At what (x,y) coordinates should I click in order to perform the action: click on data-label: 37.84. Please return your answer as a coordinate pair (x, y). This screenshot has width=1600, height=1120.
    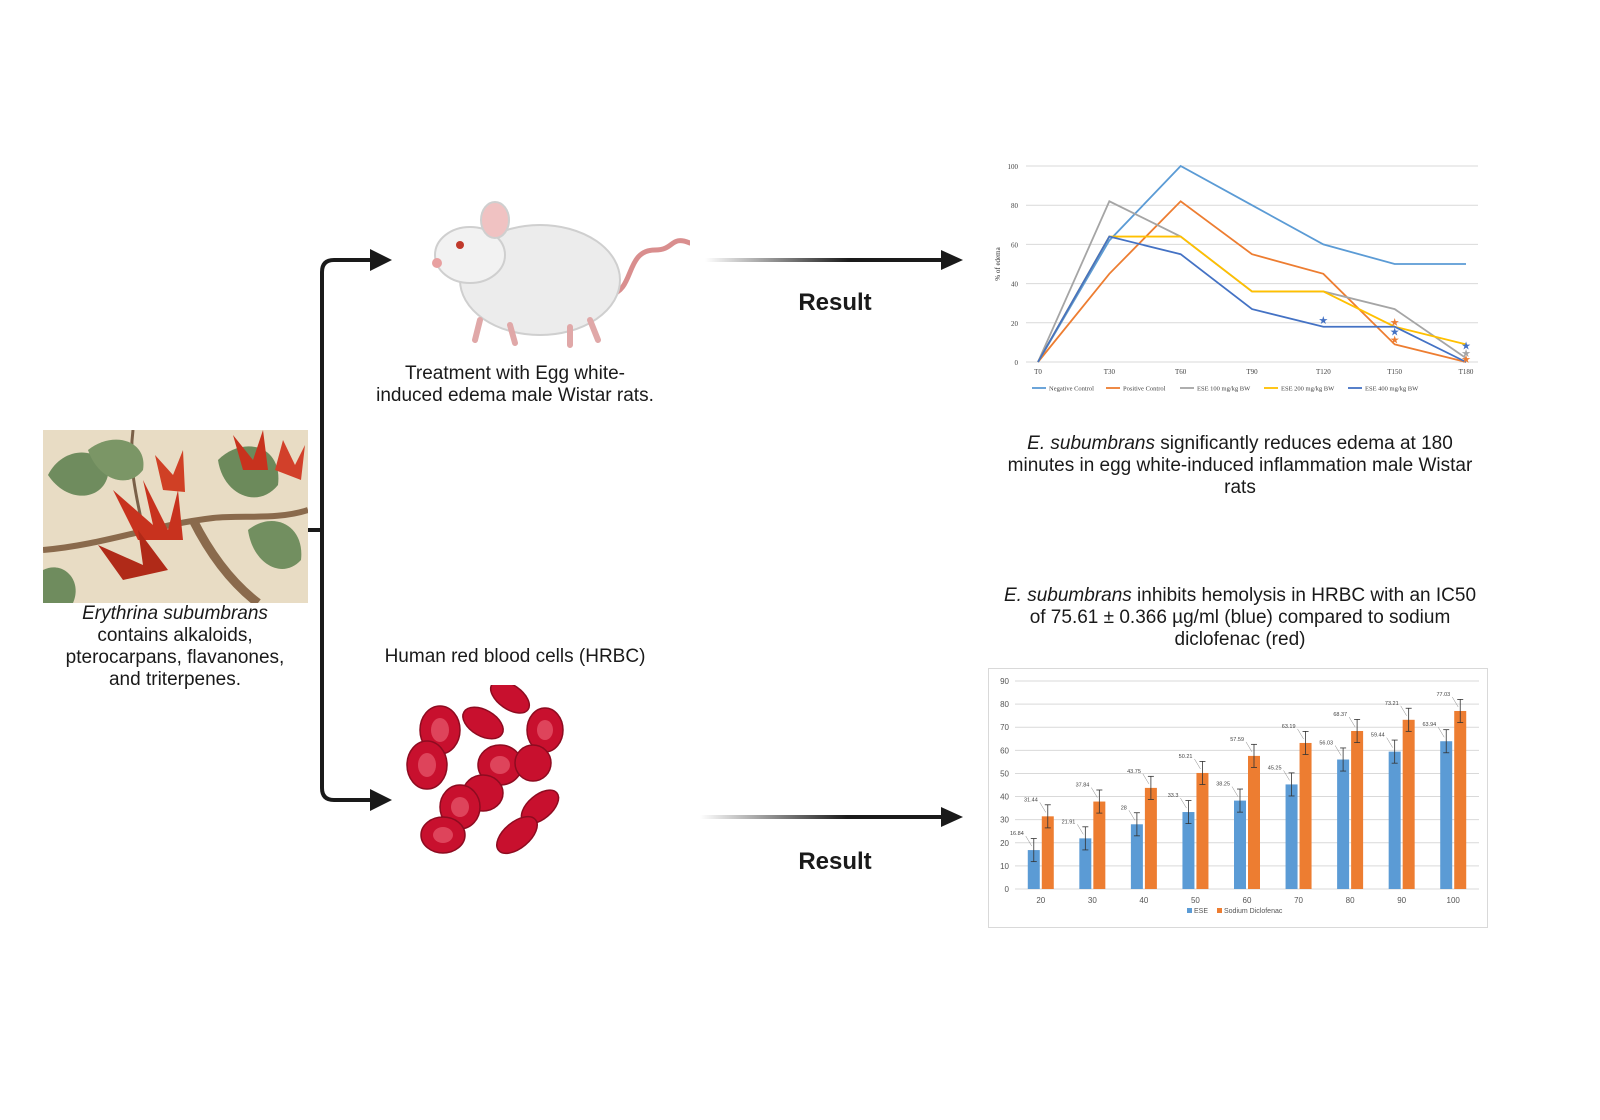
    Looking at the image, I should click on (1083, 786).